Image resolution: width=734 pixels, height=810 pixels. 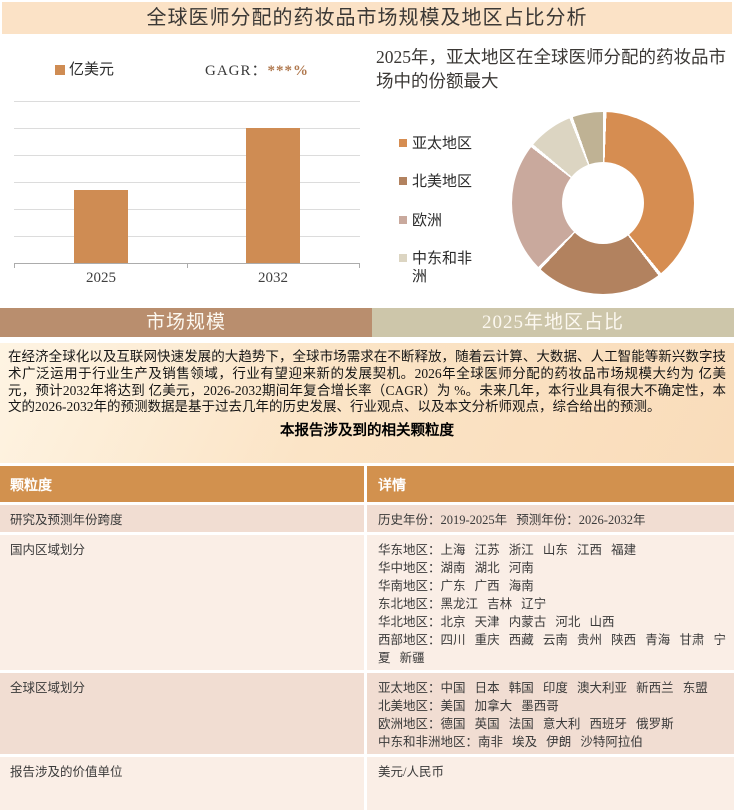 I want to click on pie-legend-item: 欧洲, so click(x=442, y=221).